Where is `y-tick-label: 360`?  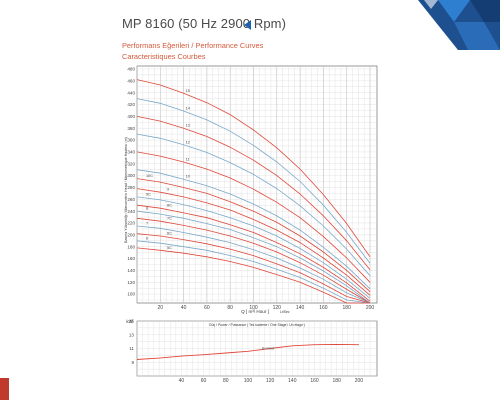
y-tick-label: 360 is located at coordinates (131, 140).